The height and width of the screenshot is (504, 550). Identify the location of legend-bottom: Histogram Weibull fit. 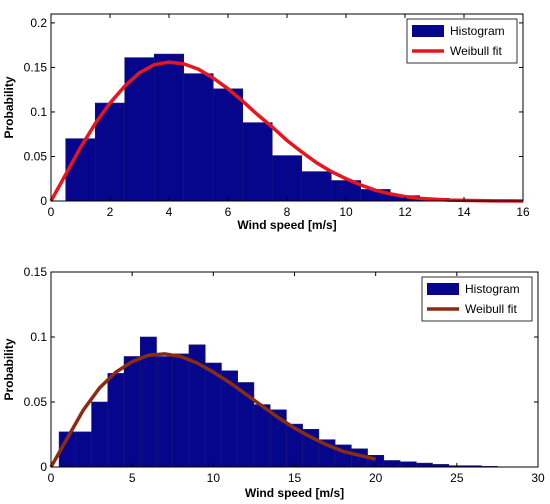
(477, 299).